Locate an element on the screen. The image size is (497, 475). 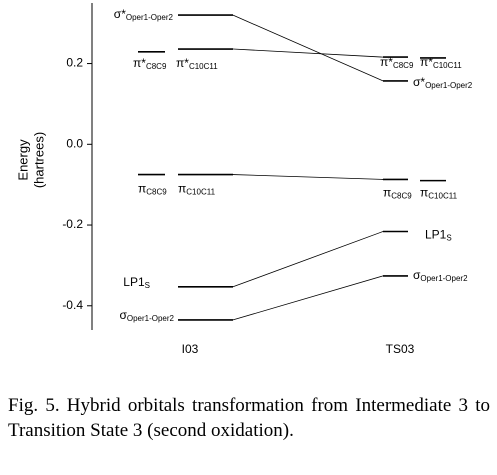
y-tick-label: 0.2 is located at coordinates (74, 63).